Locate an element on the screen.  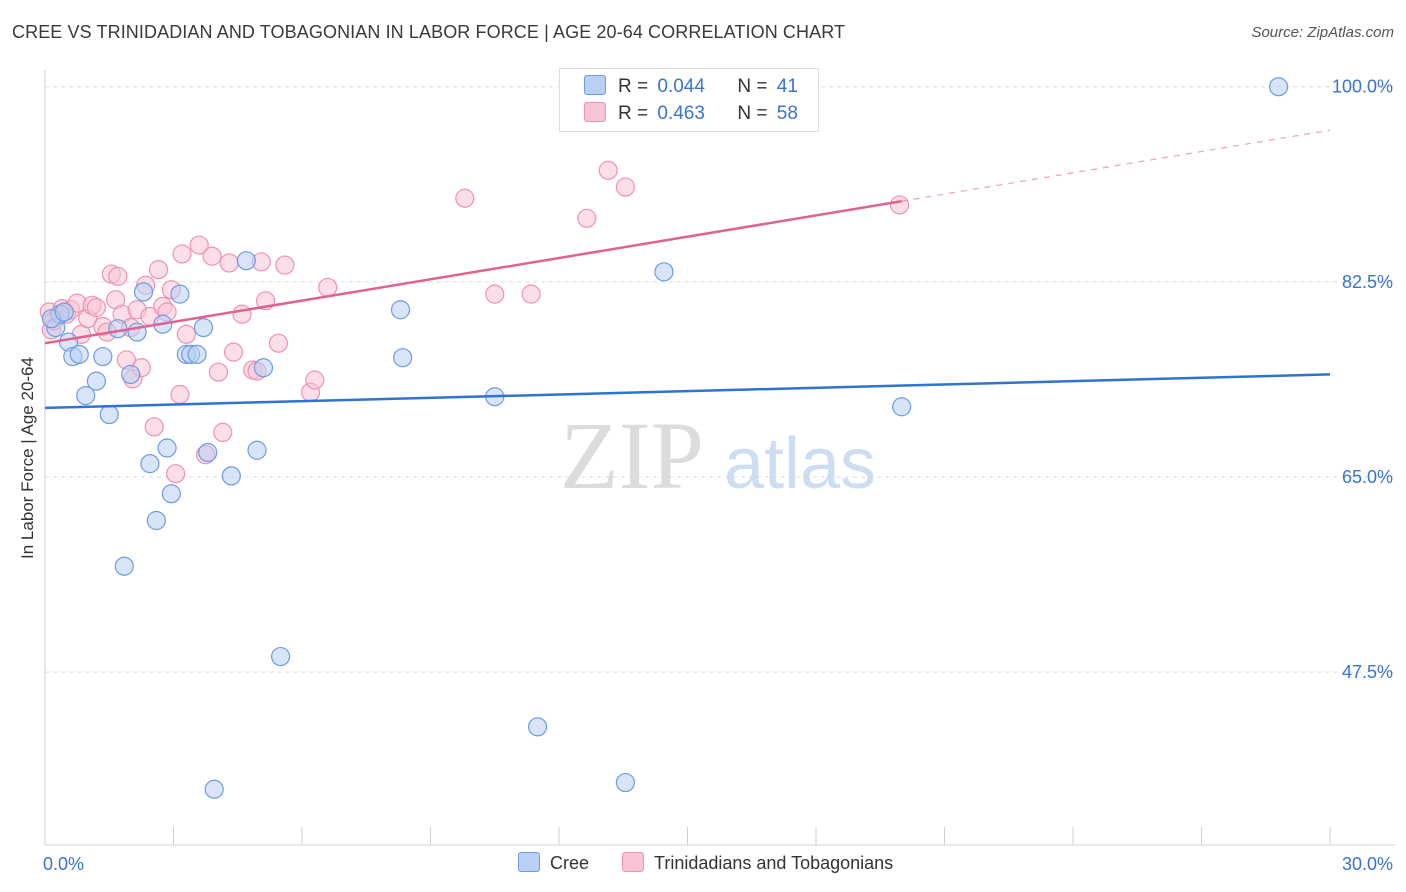
x-tick-label-1: 30.0% is located at coordinates (1367, 864).